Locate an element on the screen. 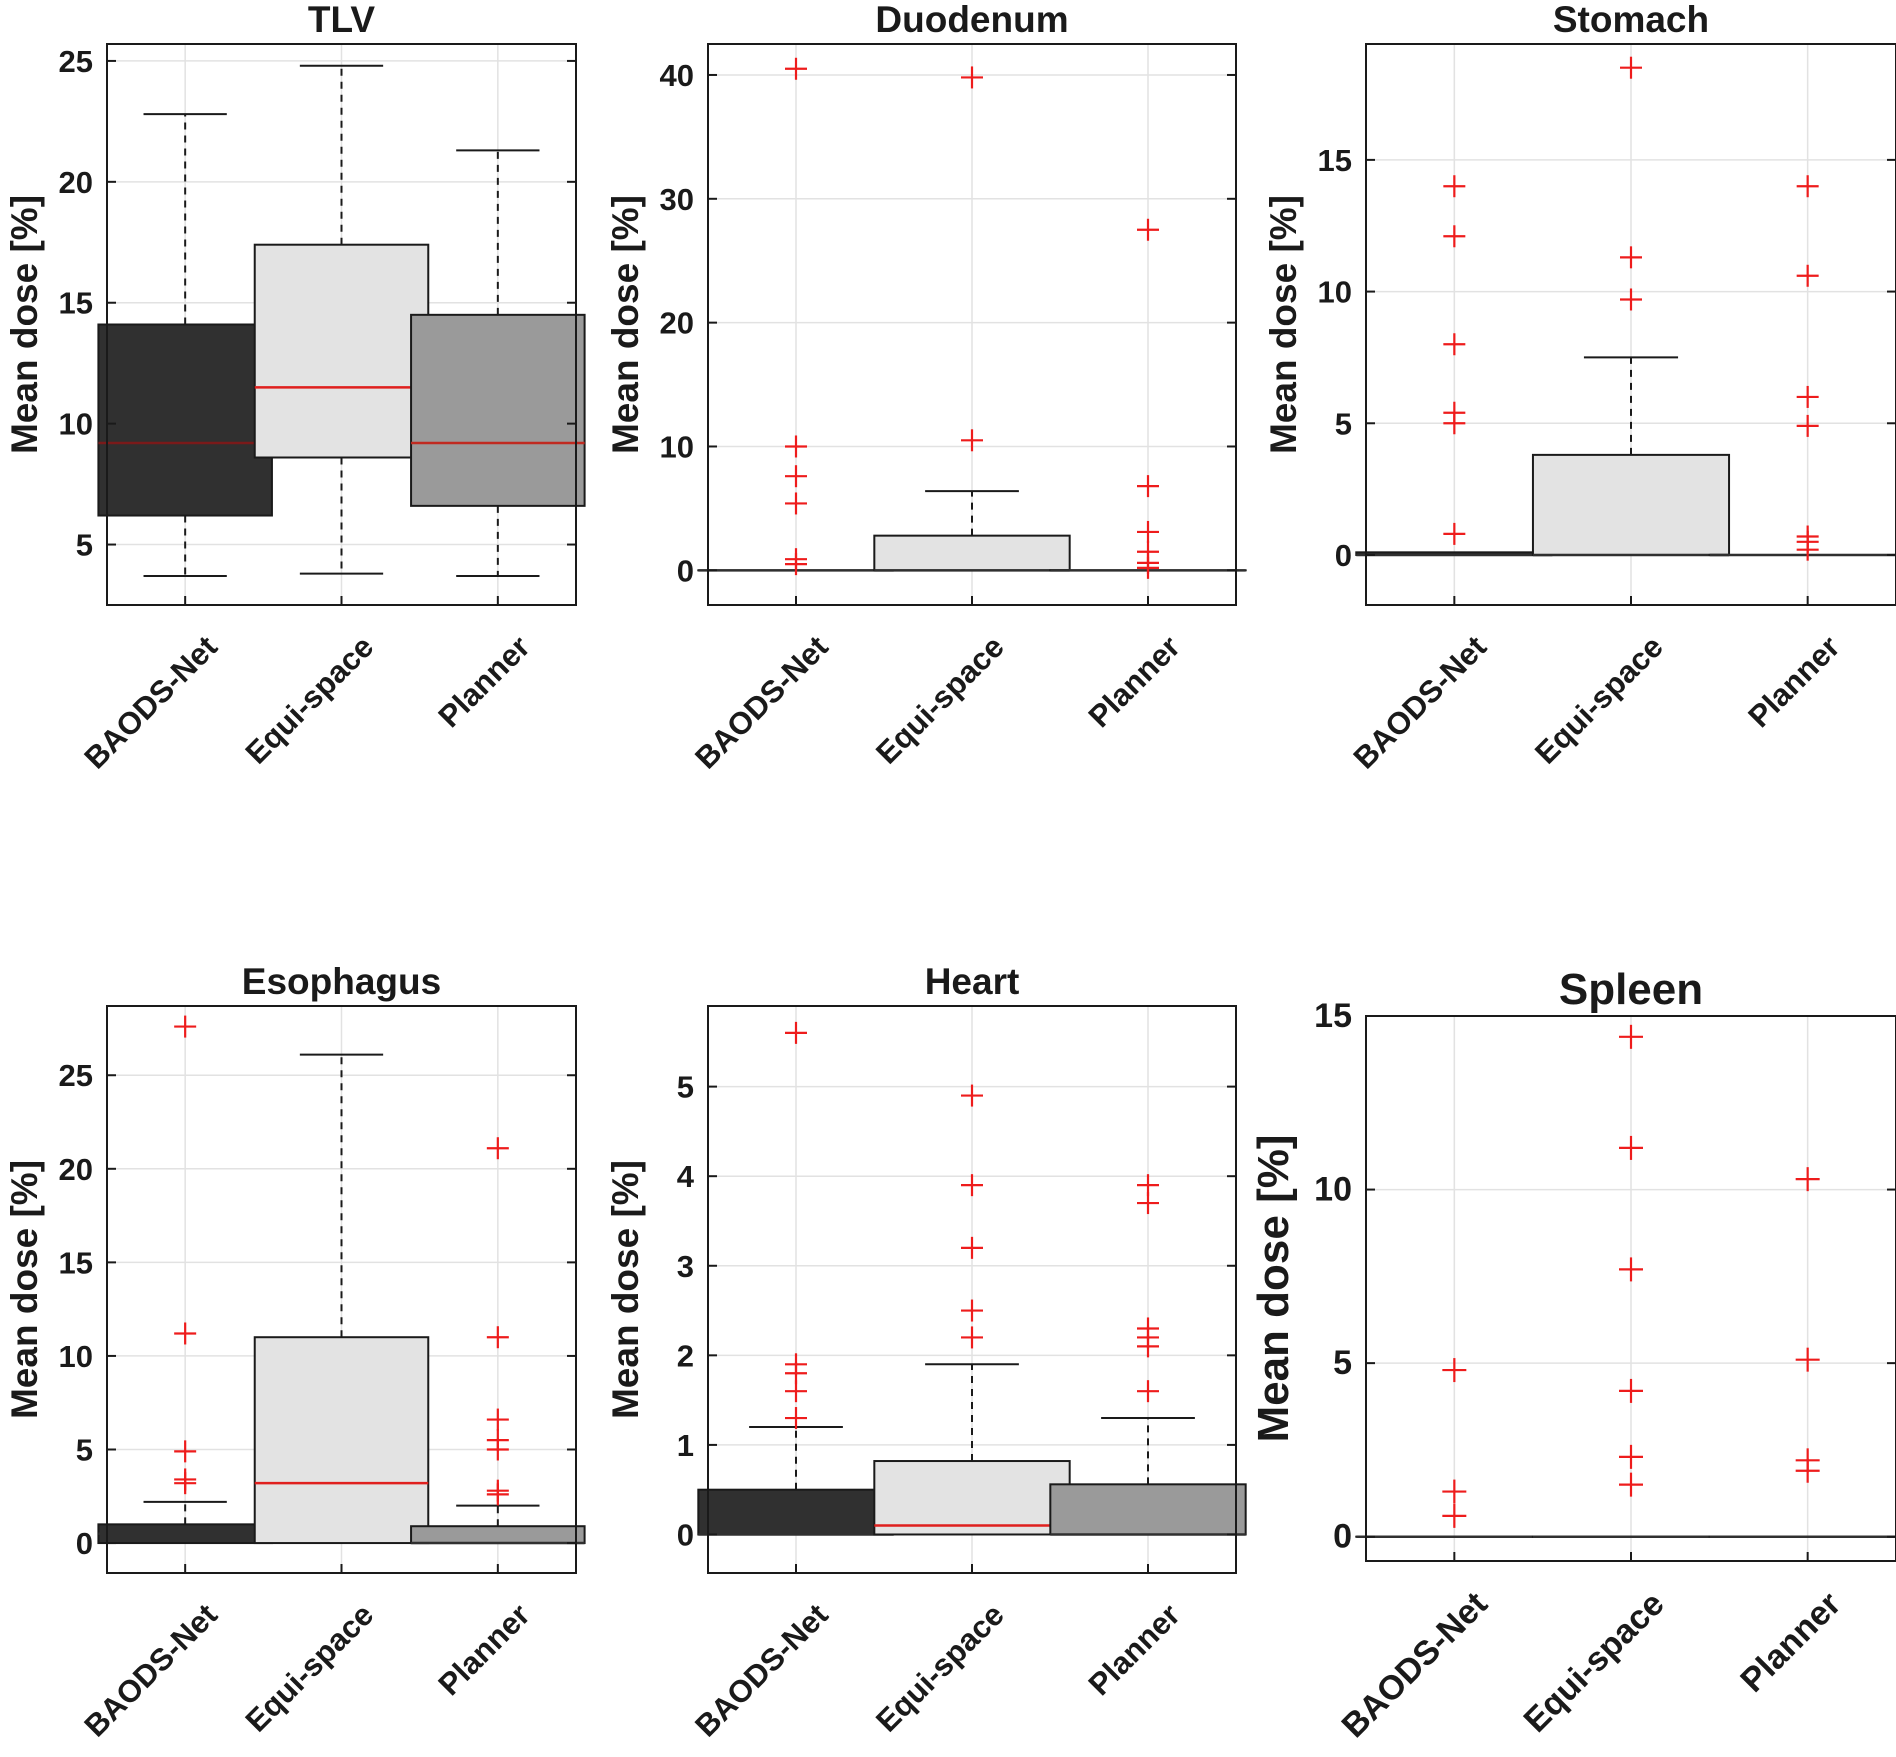 Image resolution: width=1896 pixels, height=1757 pixels. panel-title: Duodenum is located at coordinates (971, 20).